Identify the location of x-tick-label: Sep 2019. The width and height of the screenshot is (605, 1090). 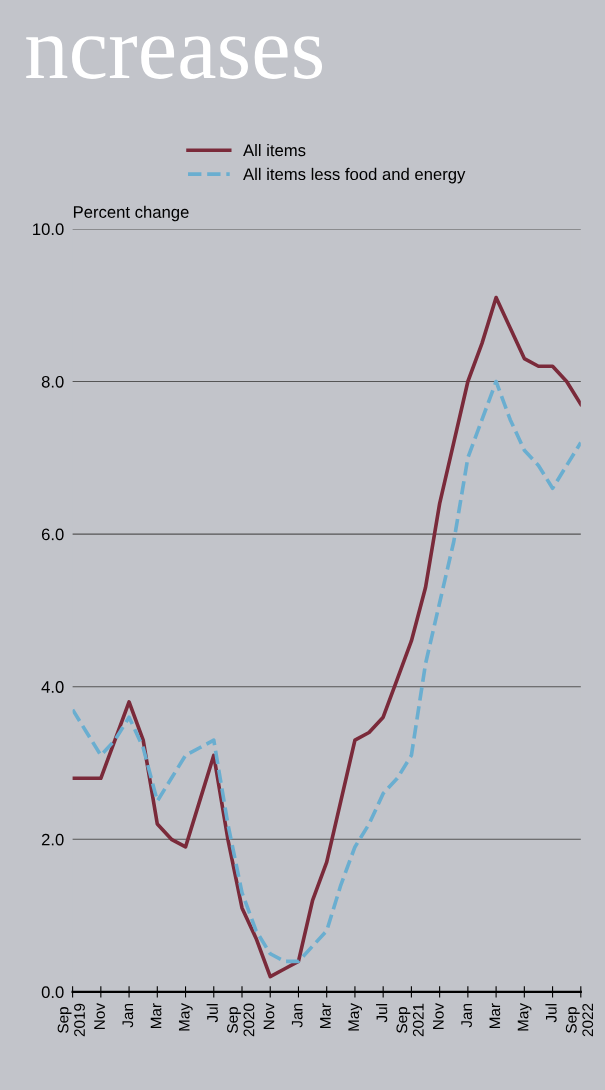
(71, 1020).